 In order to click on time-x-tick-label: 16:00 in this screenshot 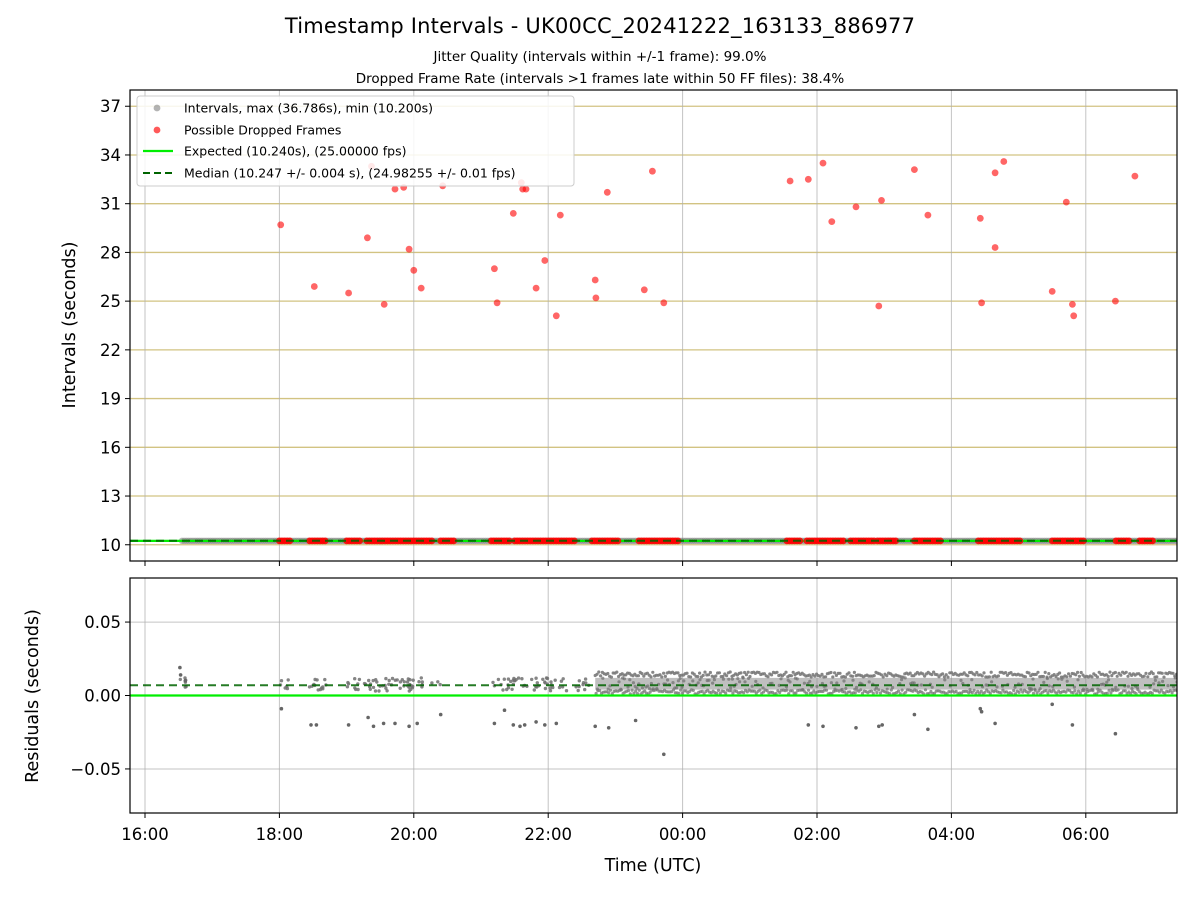, I will do `click(145, 834)`.